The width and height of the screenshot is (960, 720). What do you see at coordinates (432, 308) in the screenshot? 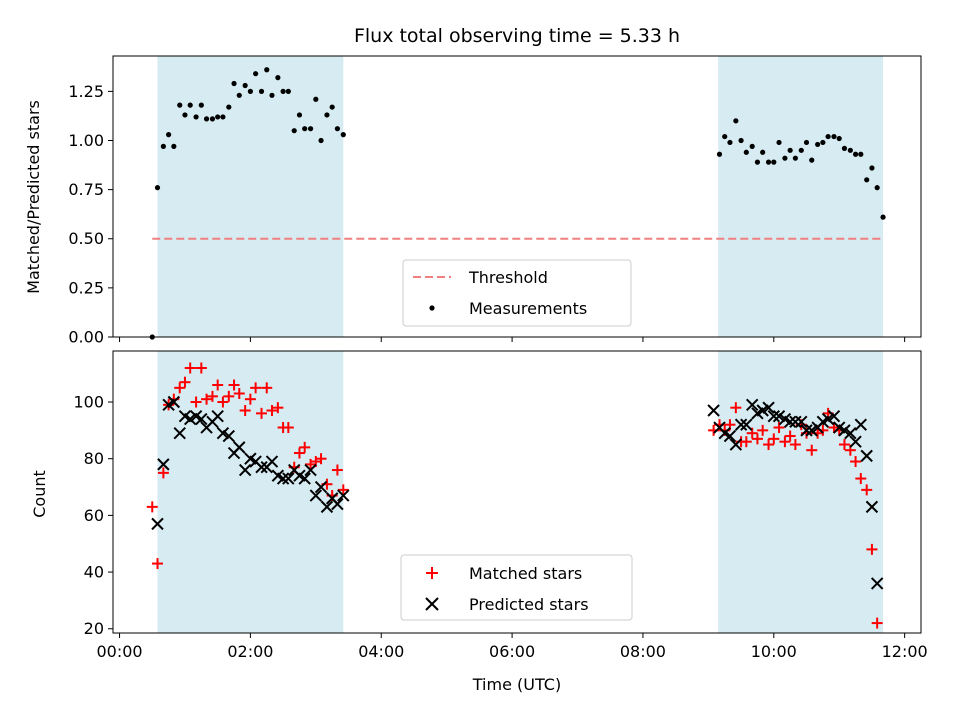
I see `legend-measurements-swatch` at bounding box center [432, 308].